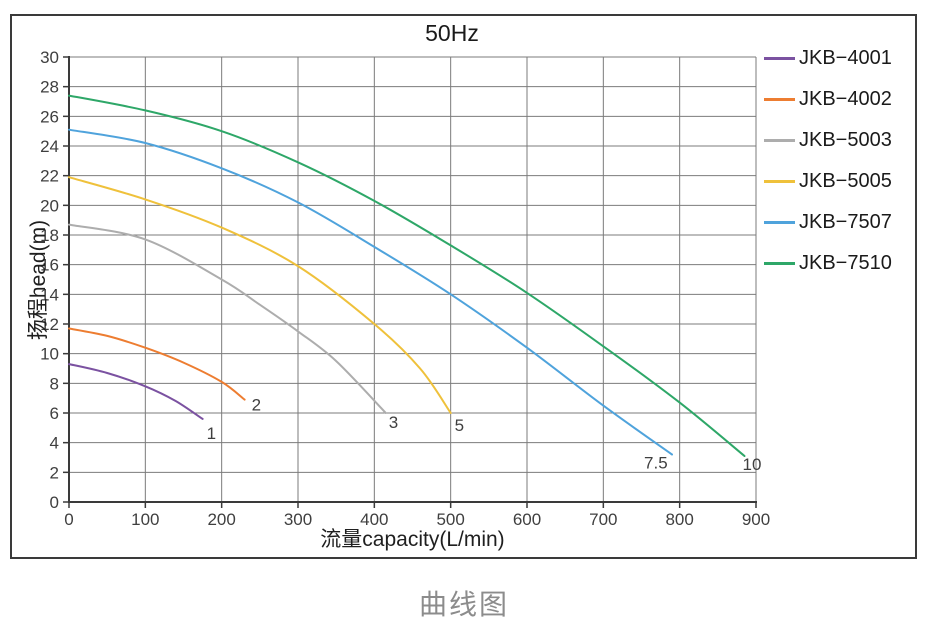 The height and width of the screenshot is (628, 928). Describe the element at coordinates (603, 519) in the screenshot. I see `x-tick-label: 700` at that location.